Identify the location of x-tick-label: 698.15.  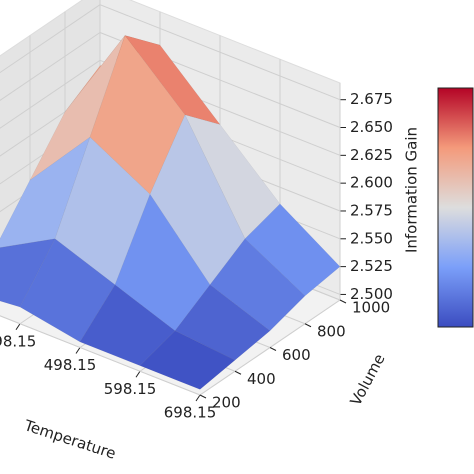
(190, 413).